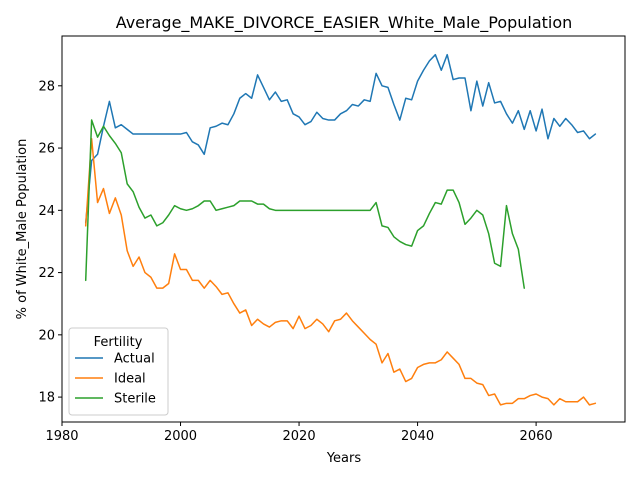  Describe the element at coordinates (22, 229) in the screenshot. I see `y-axis-label: % of White_Male Population` at that location.